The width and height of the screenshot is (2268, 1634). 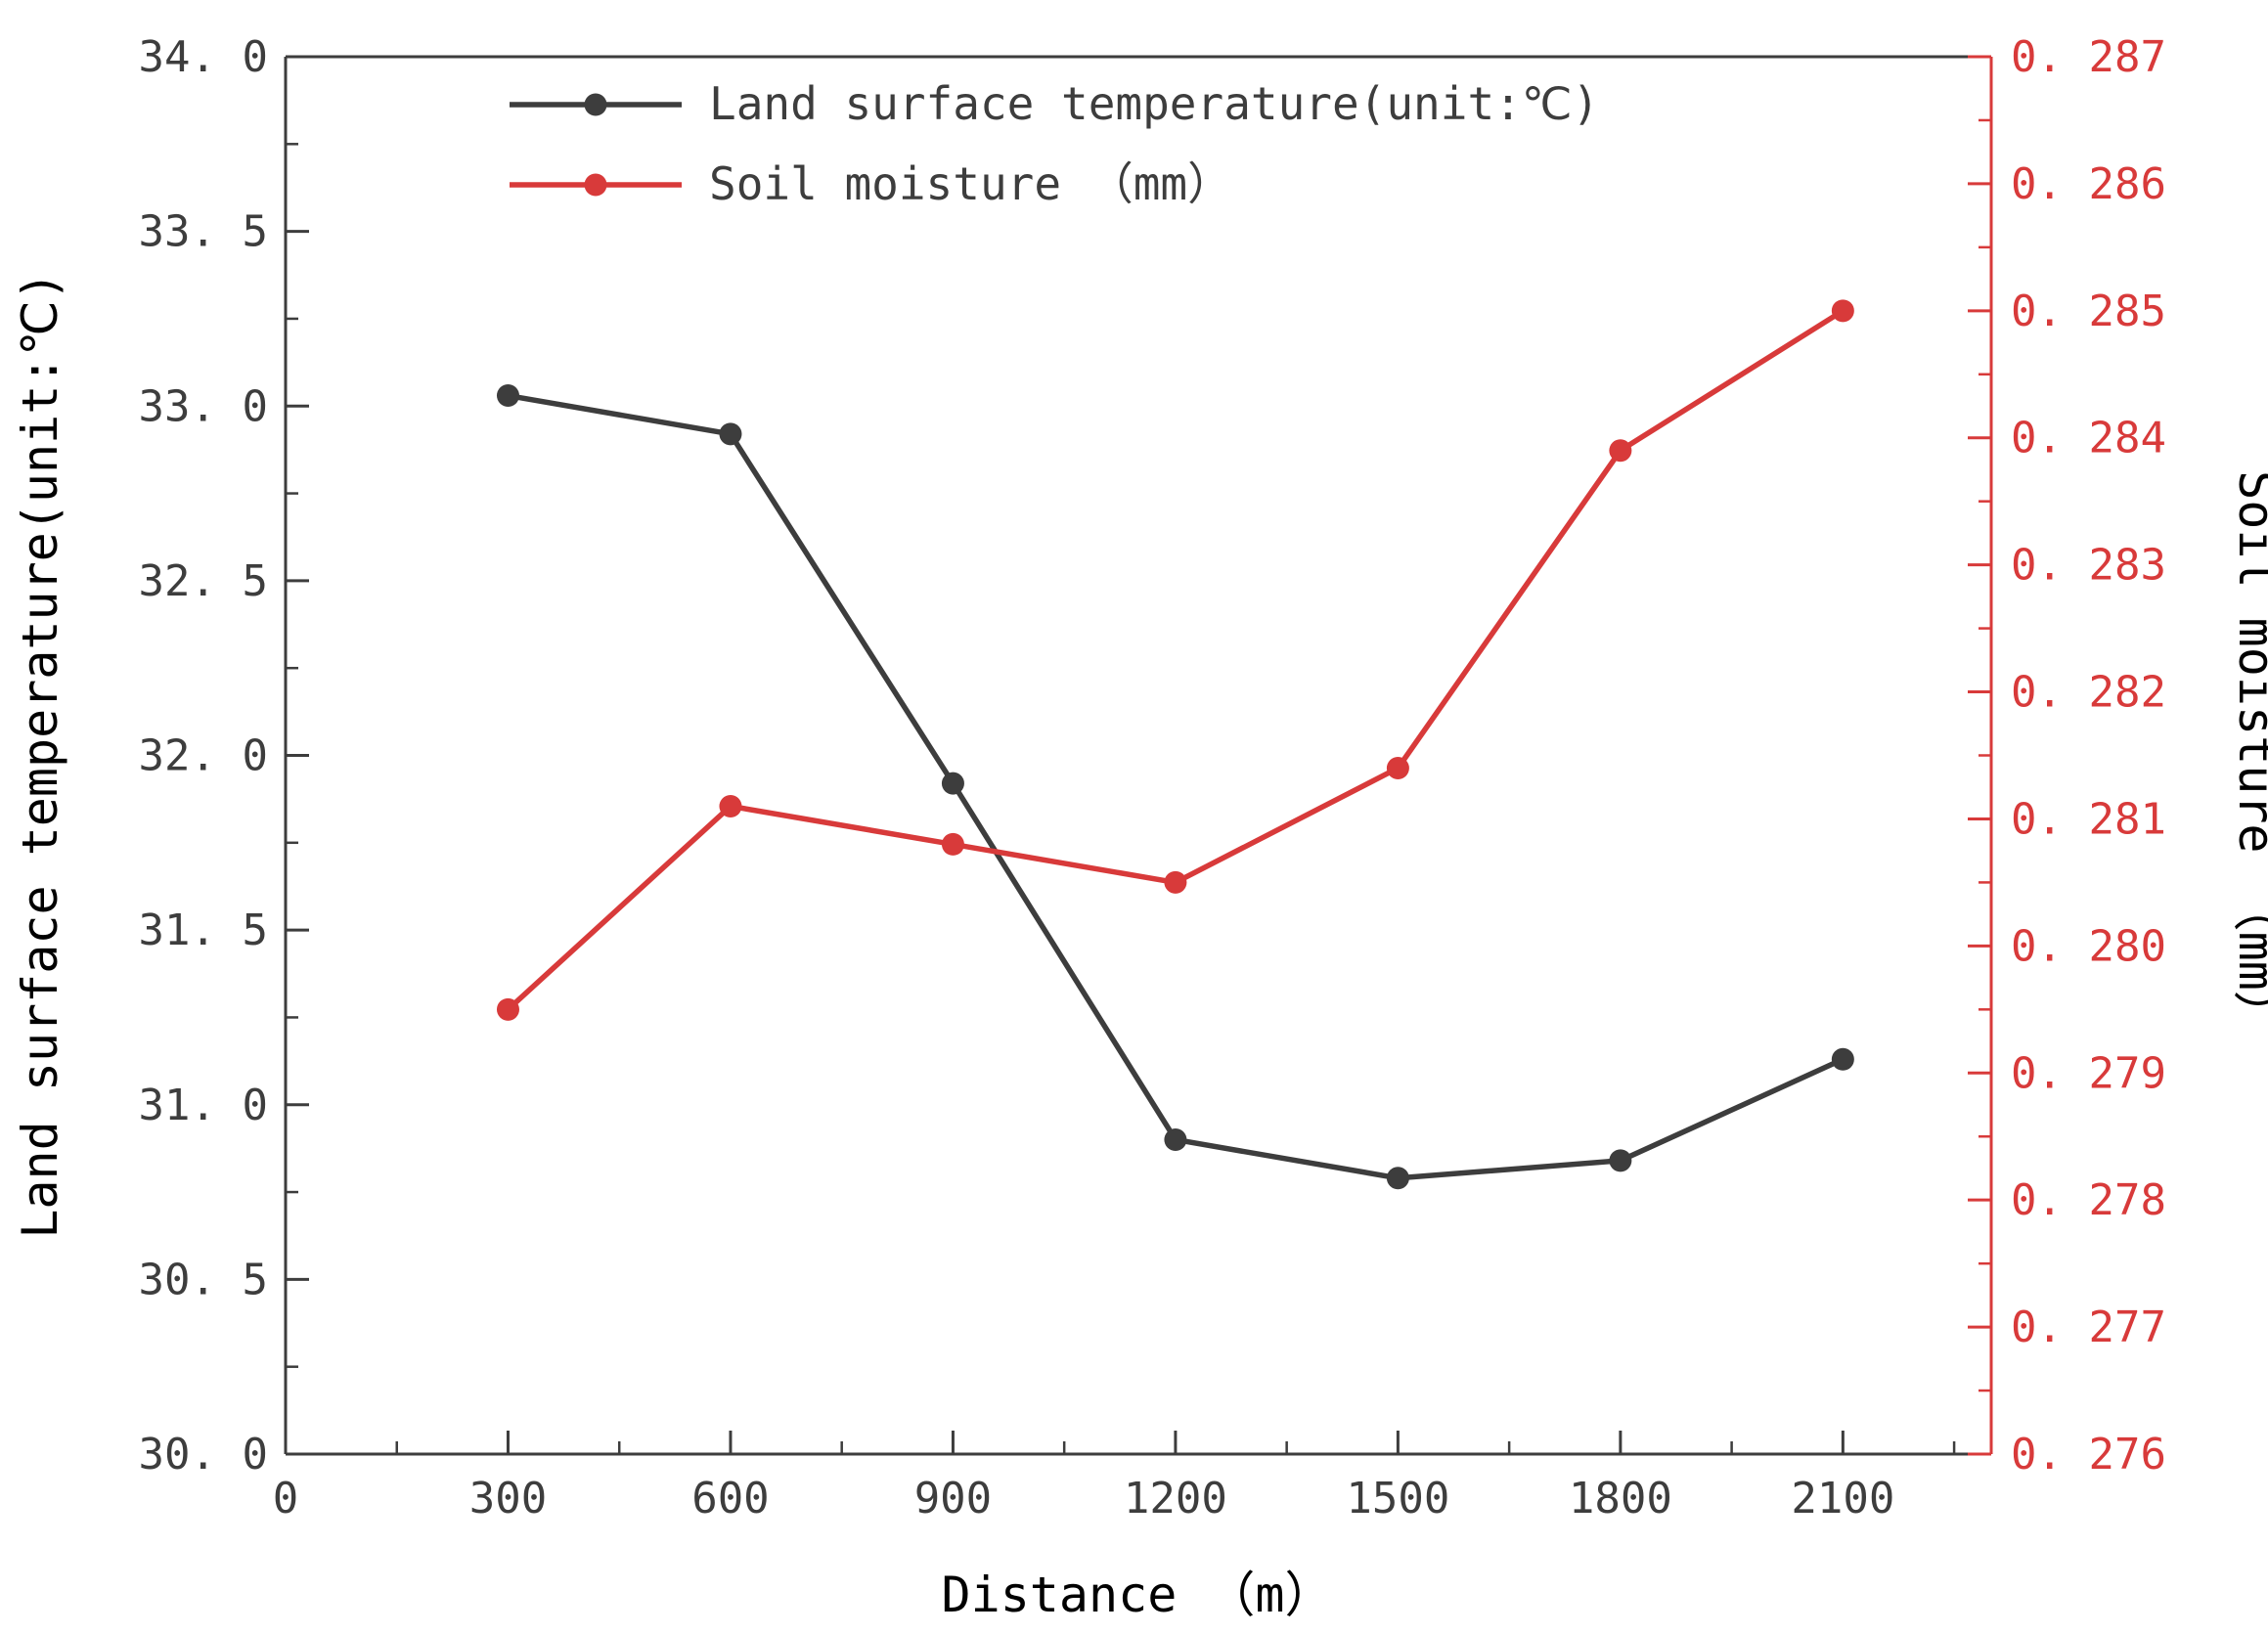 What do you see at coordinates (953, 1499) in the screenshot?
I see `x-tick-label: 900` at bounding box center [953, 1499].